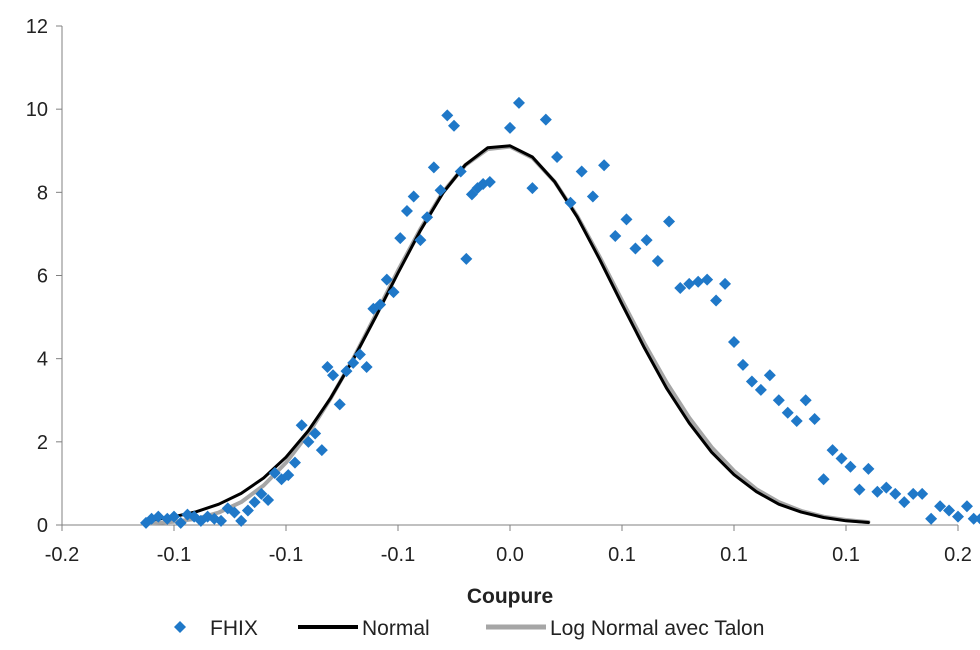  Describe the element at coordinates (42, 360) in the screenshot. I see `y-tick-label: 4` at that location.